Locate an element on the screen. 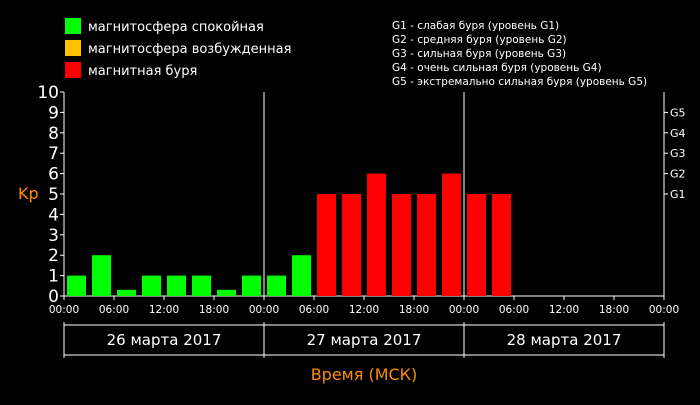 This screenshot has width=700, height=405. legend-label-1: магнитосфера возбужденная is located at coordinates (189, 49).